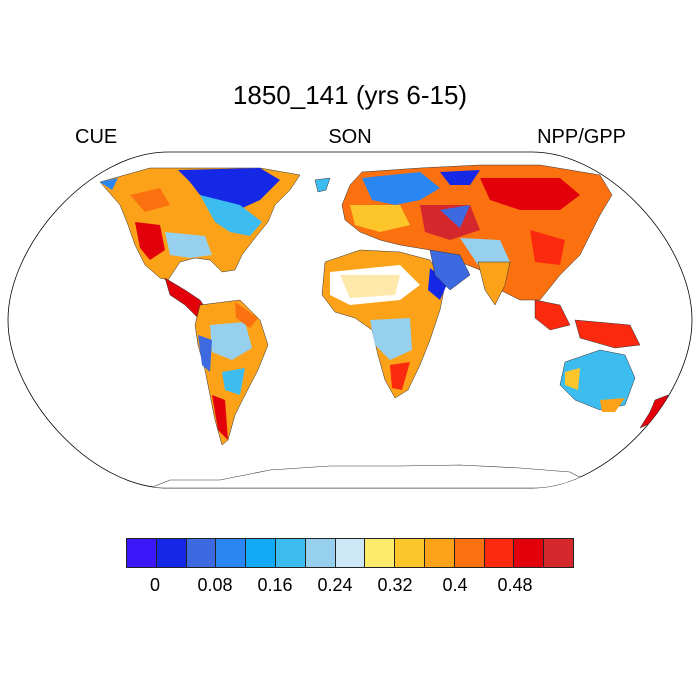  I want to click on colorbar-tick-label: 0.24, so click(335, 585).